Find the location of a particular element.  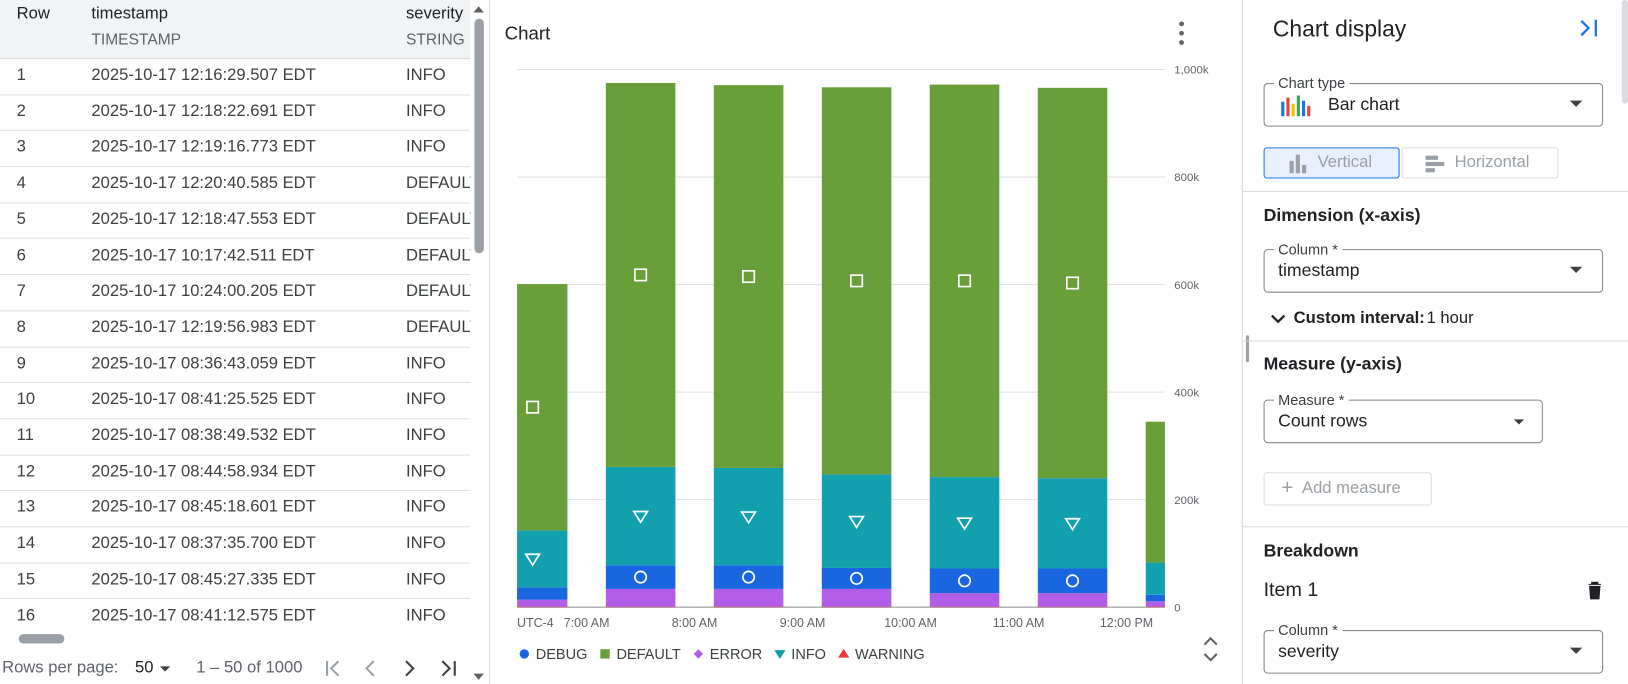

x-tick-label: UTC-4 is located at coordinates (535, 623).